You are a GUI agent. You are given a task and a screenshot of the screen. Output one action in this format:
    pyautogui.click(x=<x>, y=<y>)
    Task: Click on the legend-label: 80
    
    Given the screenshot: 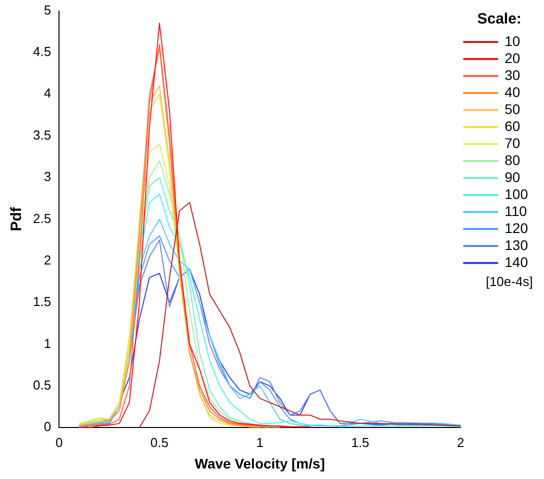 What is the action you would take?
    pyautogui.click(x=512, y=160)
    